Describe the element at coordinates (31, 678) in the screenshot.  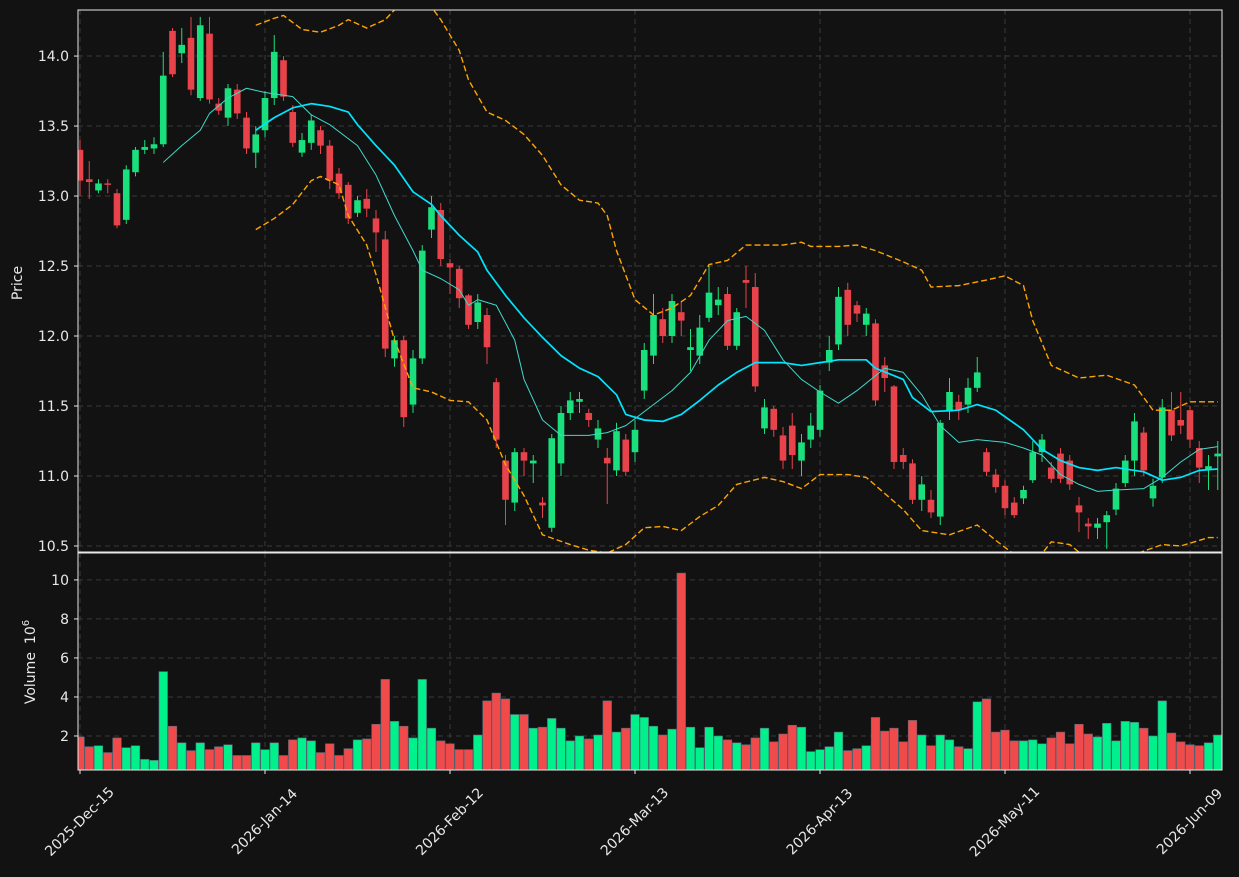
I see `volume-axis-label-text: Volume` at that location.